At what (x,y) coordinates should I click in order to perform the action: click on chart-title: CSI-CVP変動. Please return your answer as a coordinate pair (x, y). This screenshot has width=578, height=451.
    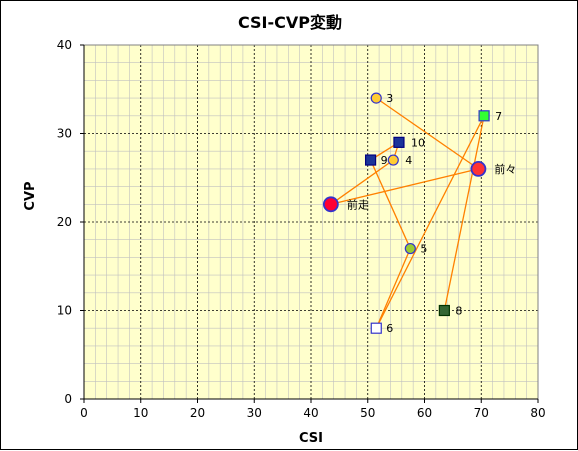
    Looking at the image, I should click on (290, 22).